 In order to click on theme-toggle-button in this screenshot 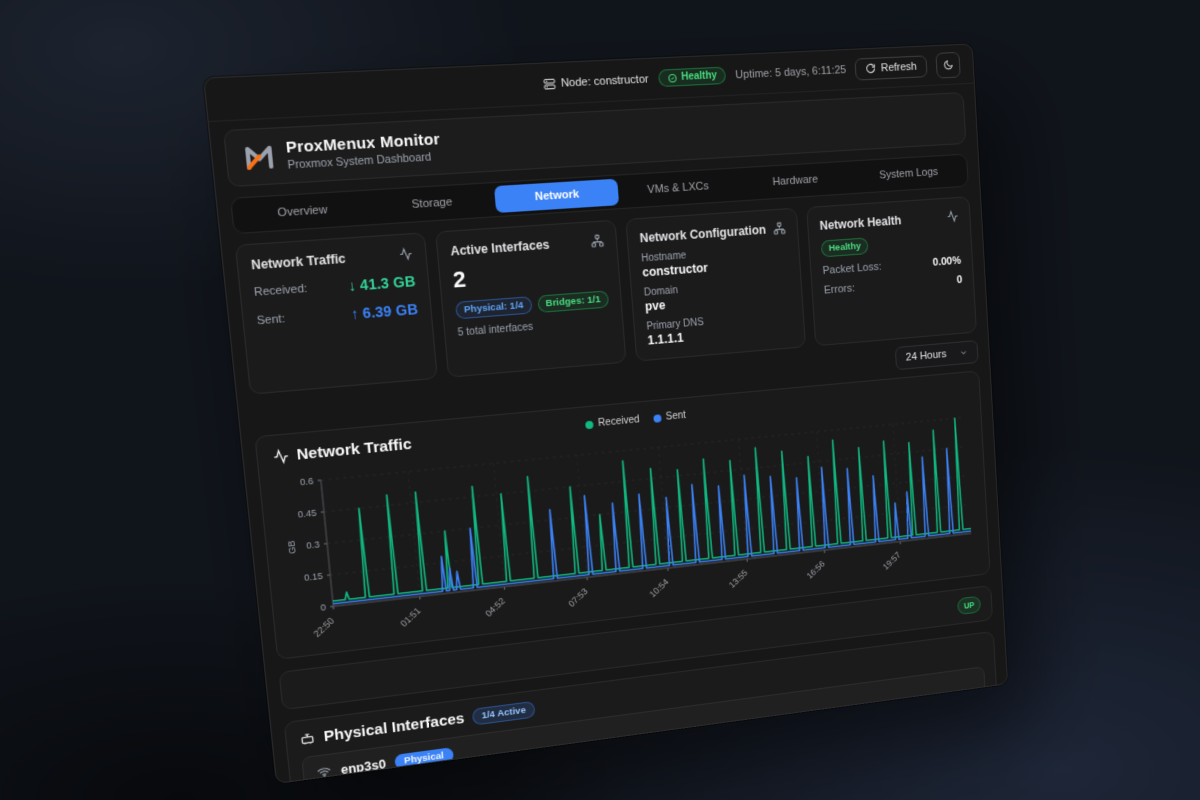, I will do `click(948, 65)`.